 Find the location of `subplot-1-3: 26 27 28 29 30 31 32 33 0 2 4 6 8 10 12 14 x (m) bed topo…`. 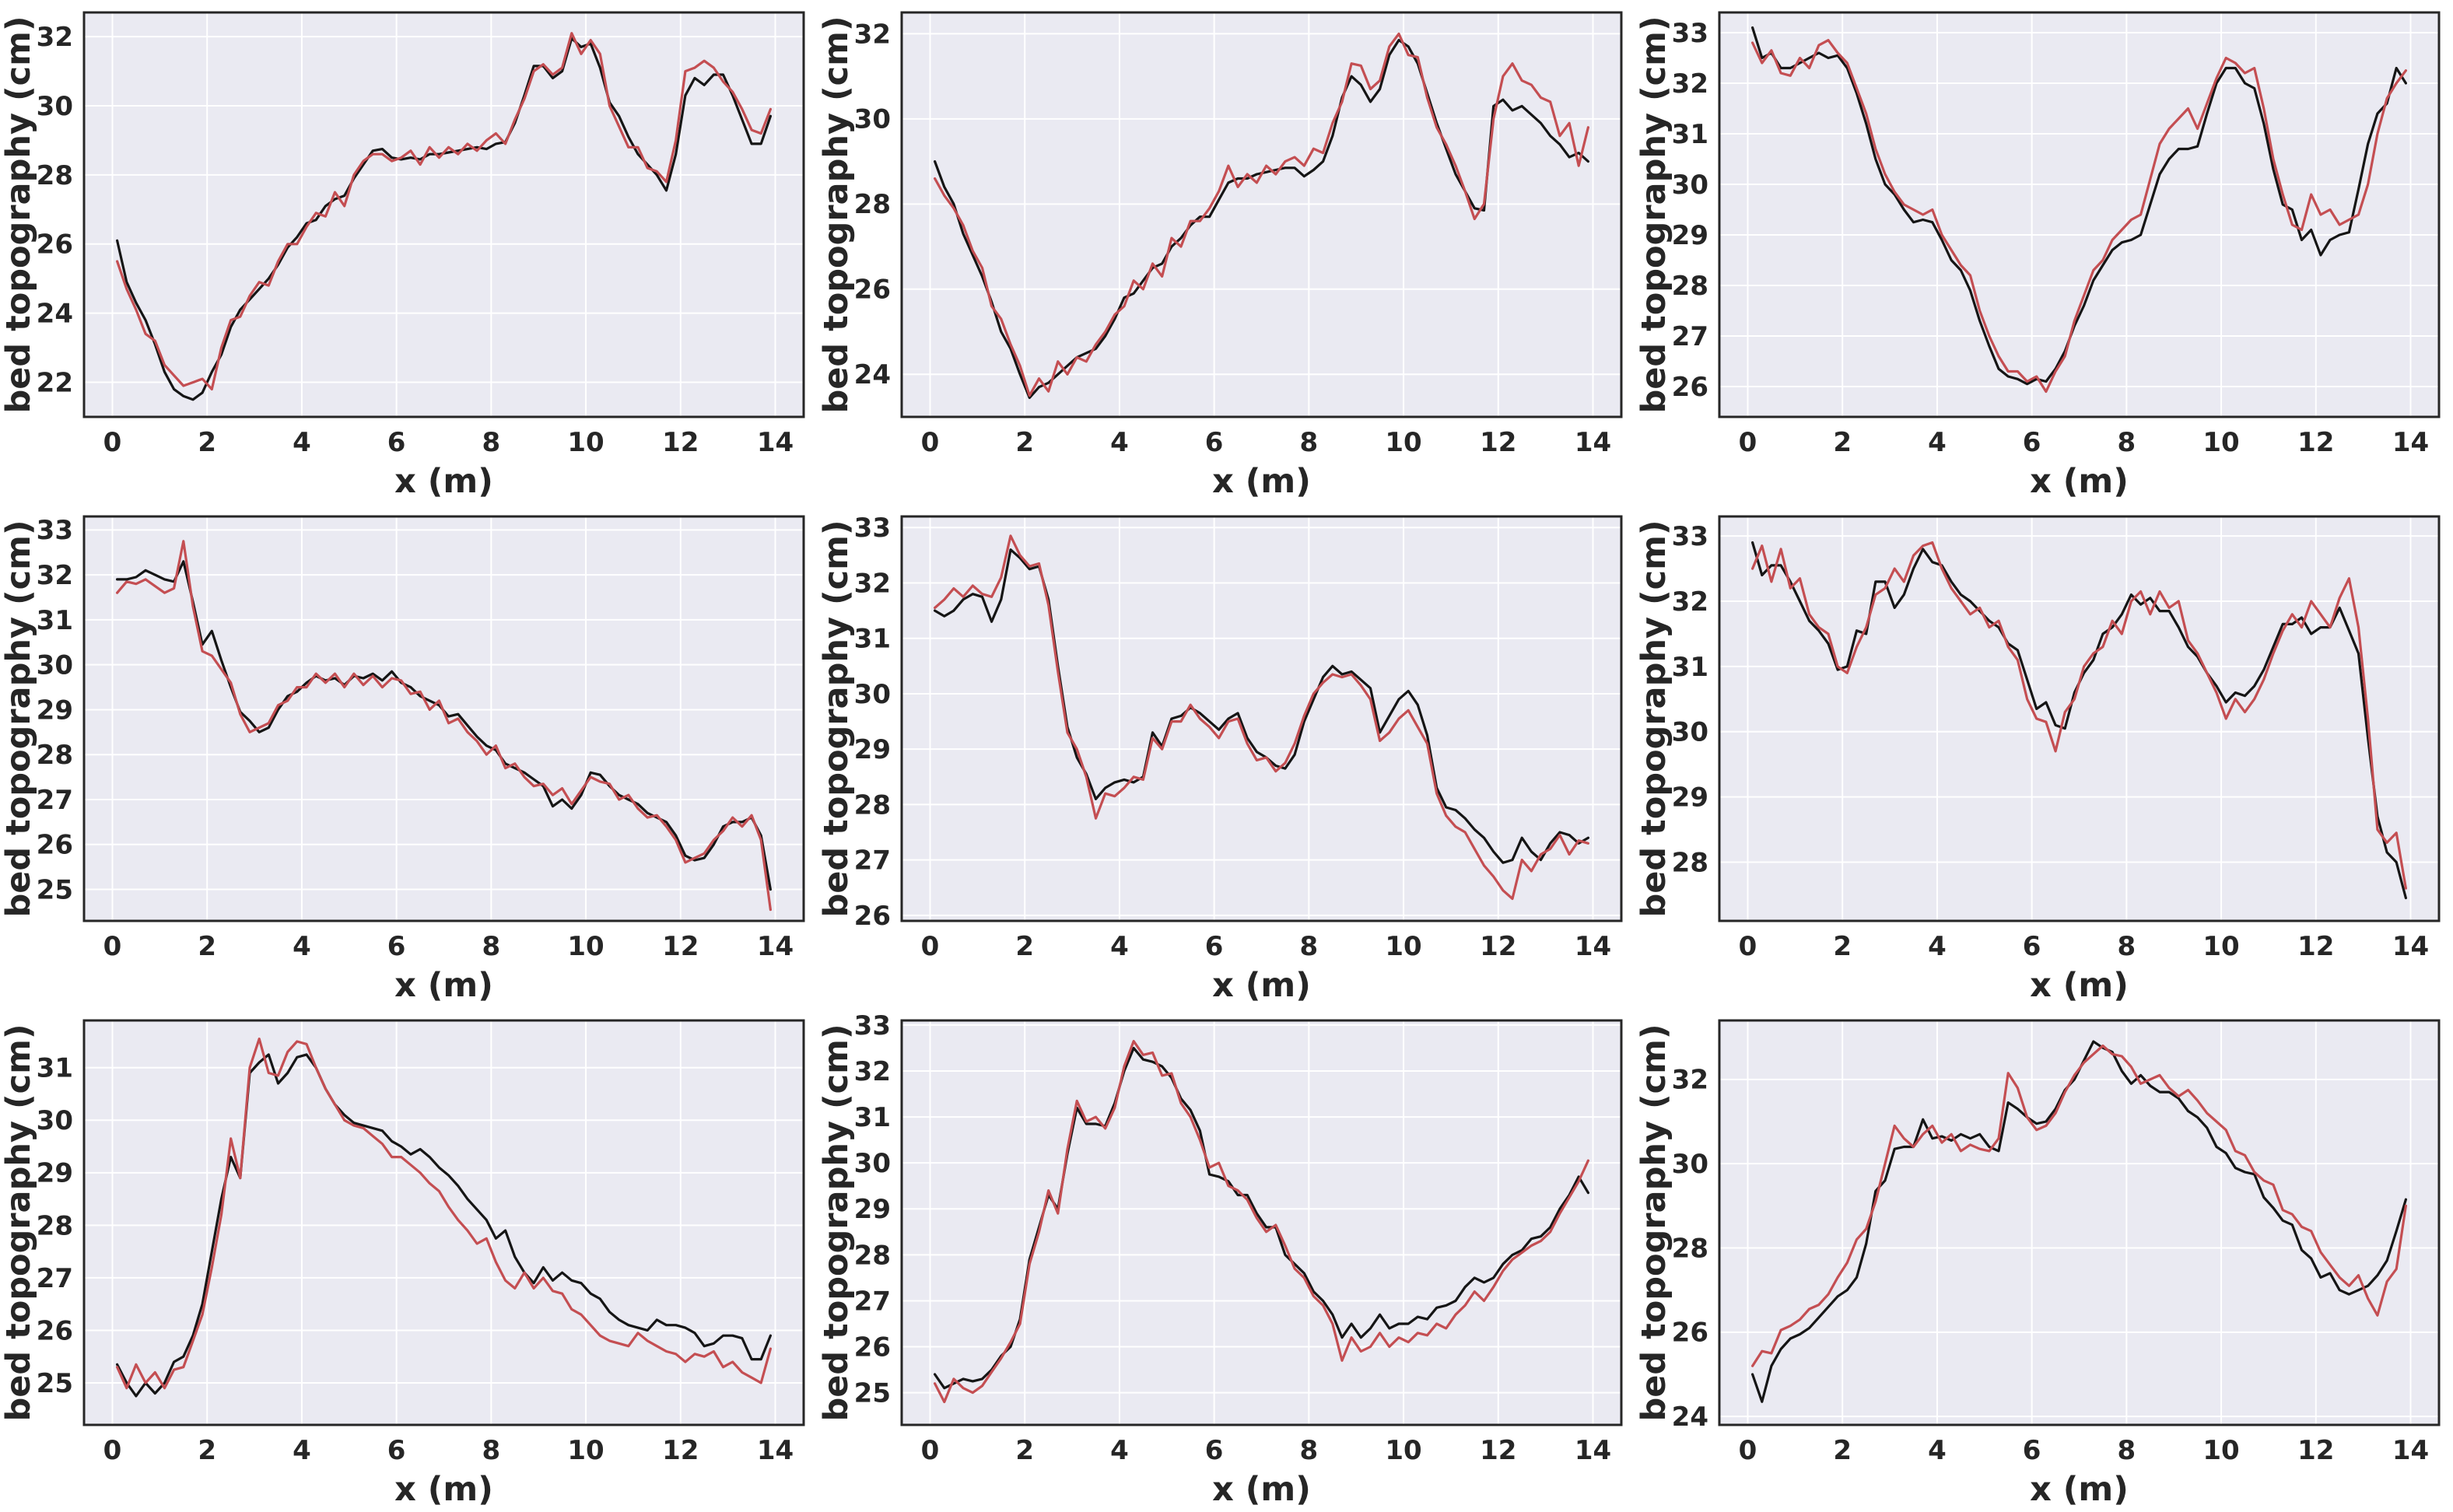

subplot-1-3: 26 27 28 29 30 31 32 33 0 2 4 6 8 10 12 14 x (m) bed topo… is located at coordinates (2044, 252).